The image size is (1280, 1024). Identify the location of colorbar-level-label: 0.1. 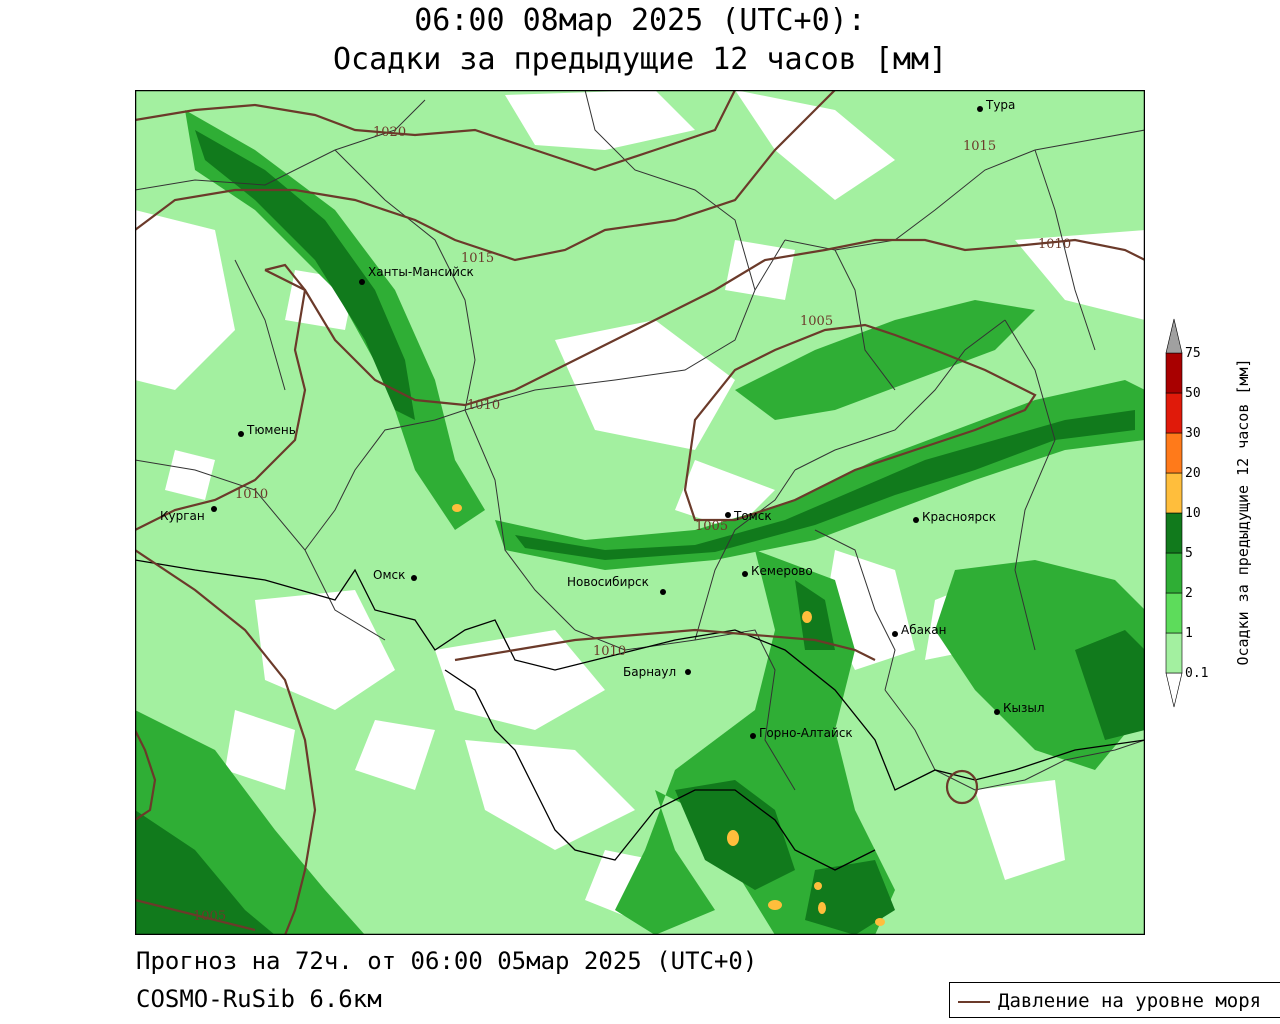
(1196, 673).